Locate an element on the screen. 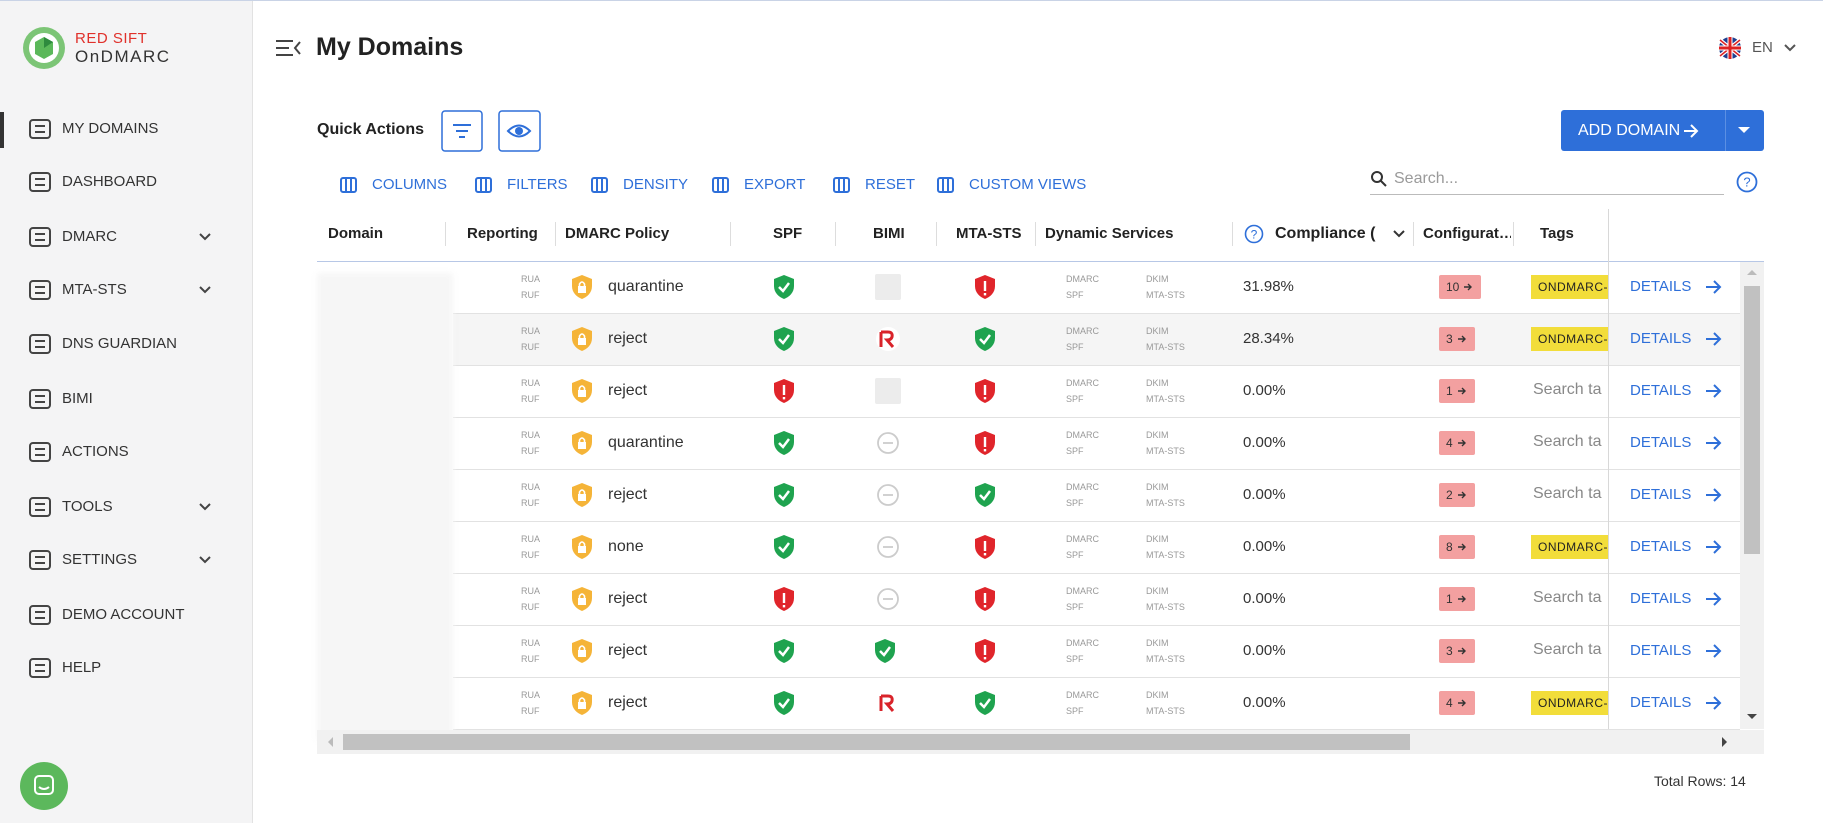  toolbar-button: CUSTOM VIEWS is located at coordinates (1028, 184).